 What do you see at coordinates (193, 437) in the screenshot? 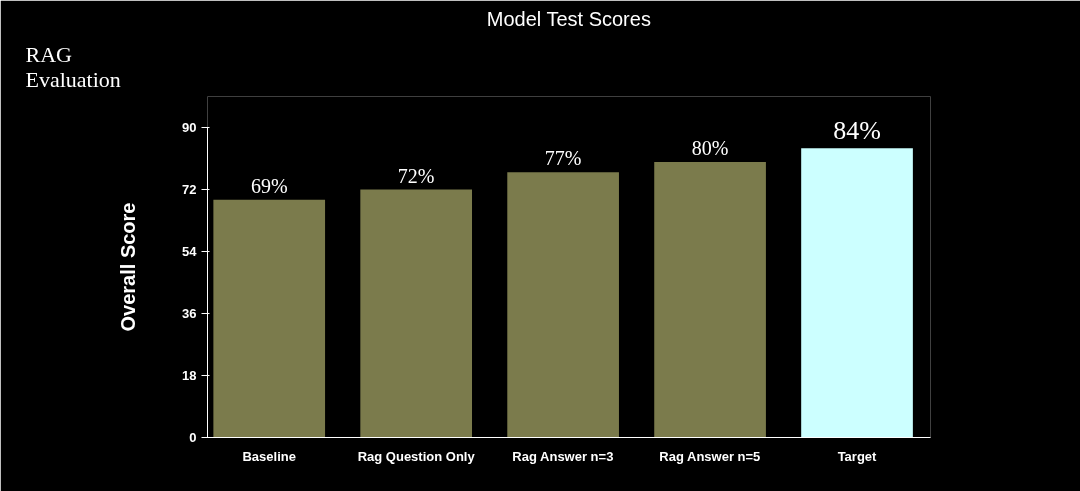
I see `y-tick-label: 0` at bounding box center [193, 437].